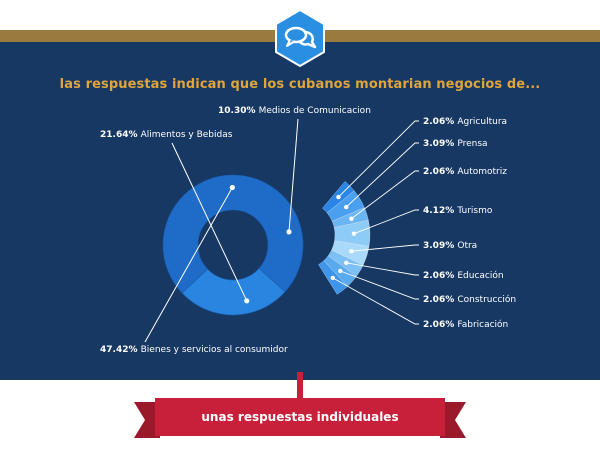 The width and height of the screenshot is (600, 450). Describe the element at coordinates (469, 299) in the screenshot. I see `slice-construccion-label: 2.06% Construcción` at that location.